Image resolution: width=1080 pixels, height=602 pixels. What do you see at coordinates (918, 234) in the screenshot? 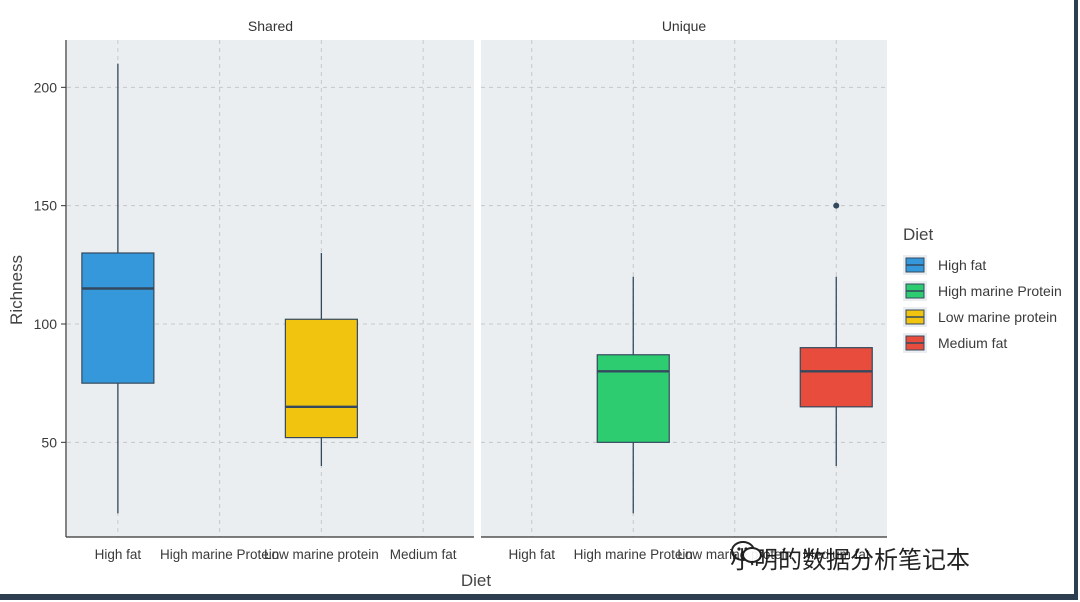
I see `legend-title: Diet` at bounding box center [918, 234].